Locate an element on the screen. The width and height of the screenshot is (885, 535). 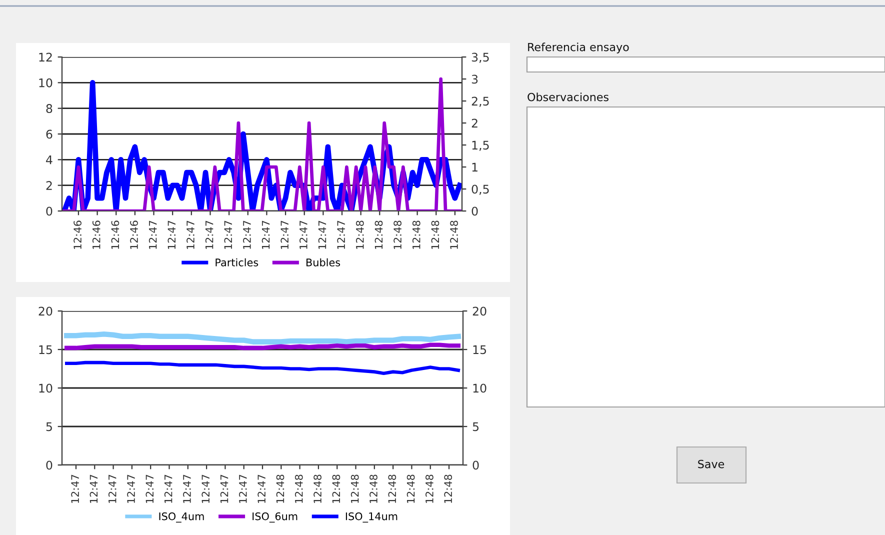
y2-tick-label: 2 is located at coordinates (475, 123).